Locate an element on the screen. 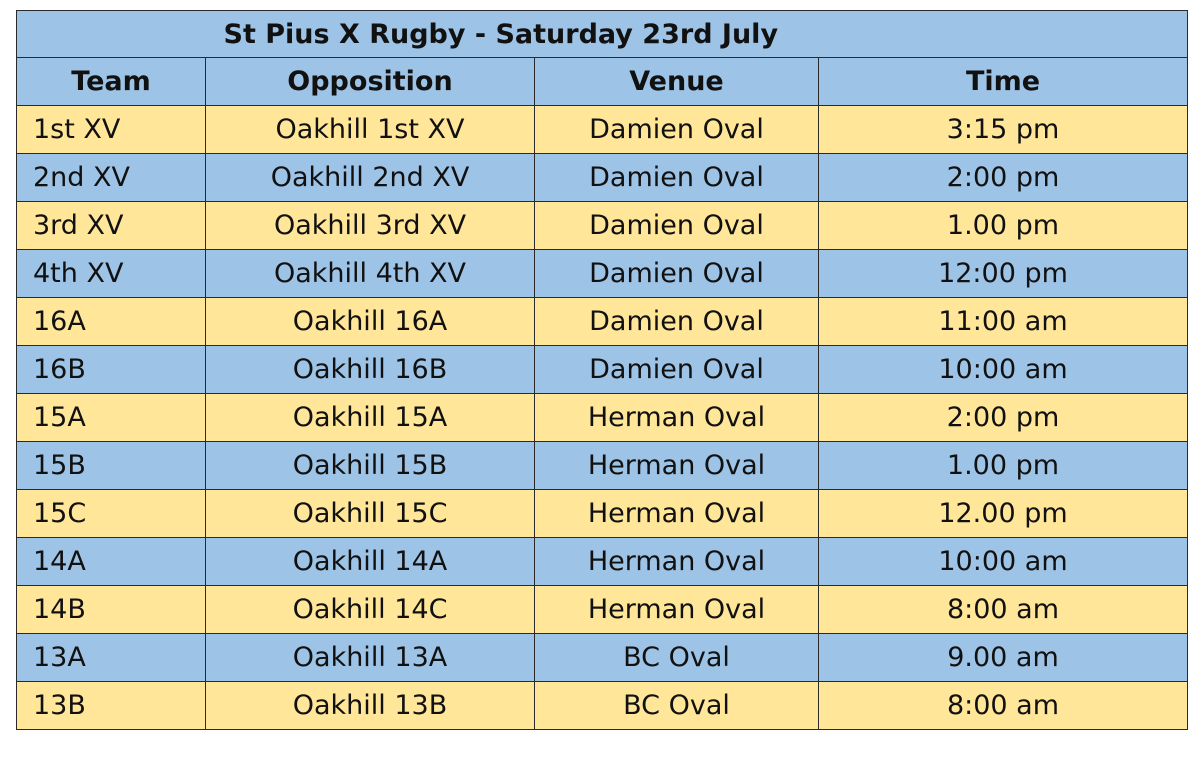 The image size is (1200, 759). table-row: 2nd XV Oakhill 2nd XV Damien Oval 2:00 pm is located at coordinates (602, 177).